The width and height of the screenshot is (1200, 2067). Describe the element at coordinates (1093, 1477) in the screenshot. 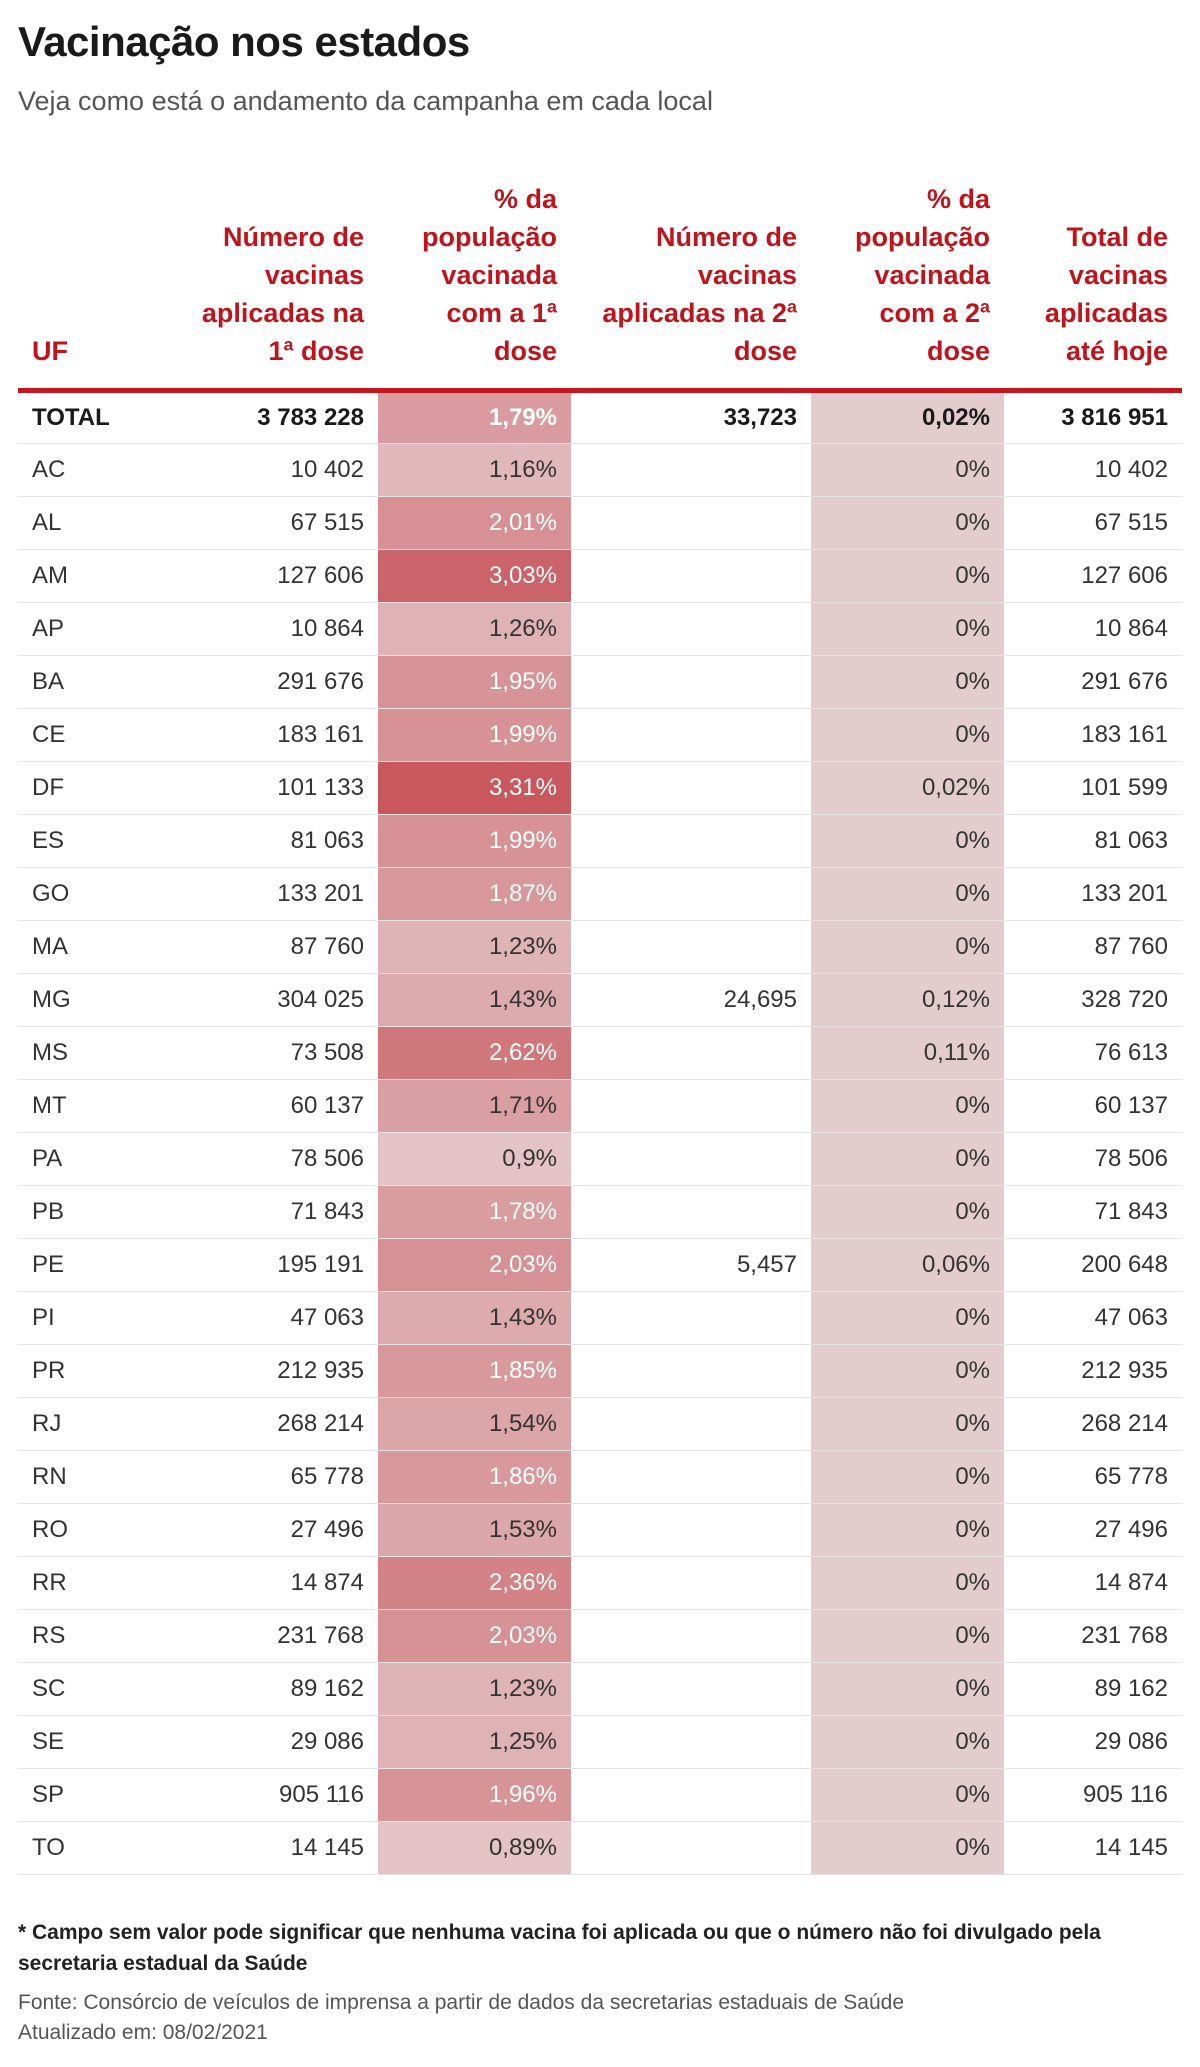

I see `cell-total: 65 778` at that location.